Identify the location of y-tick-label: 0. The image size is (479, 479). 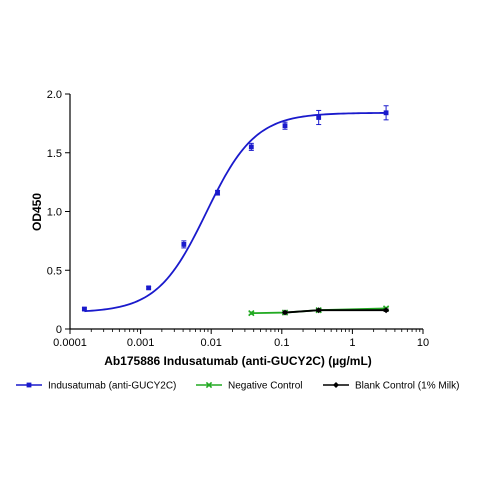
(59, 330).